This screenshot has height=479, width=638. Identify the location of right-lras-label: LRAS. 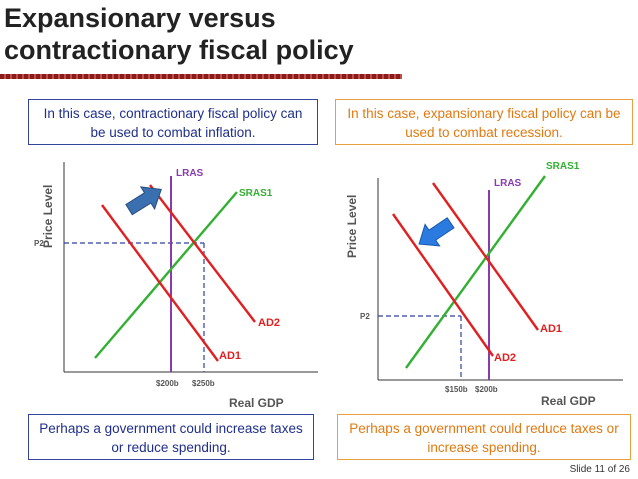
(508, 183).